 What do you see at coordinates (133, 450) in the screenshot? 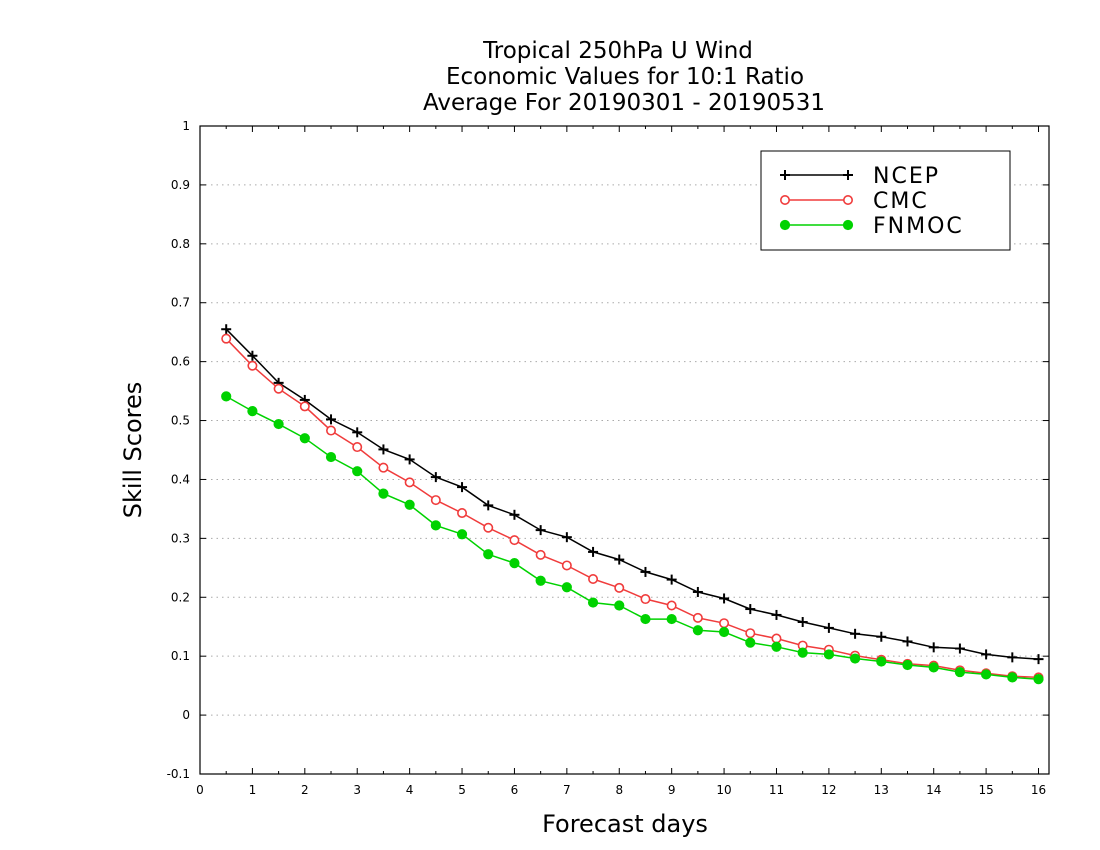
I see `y-axis-label: Skill Scores` at bounding box center [133, 450].